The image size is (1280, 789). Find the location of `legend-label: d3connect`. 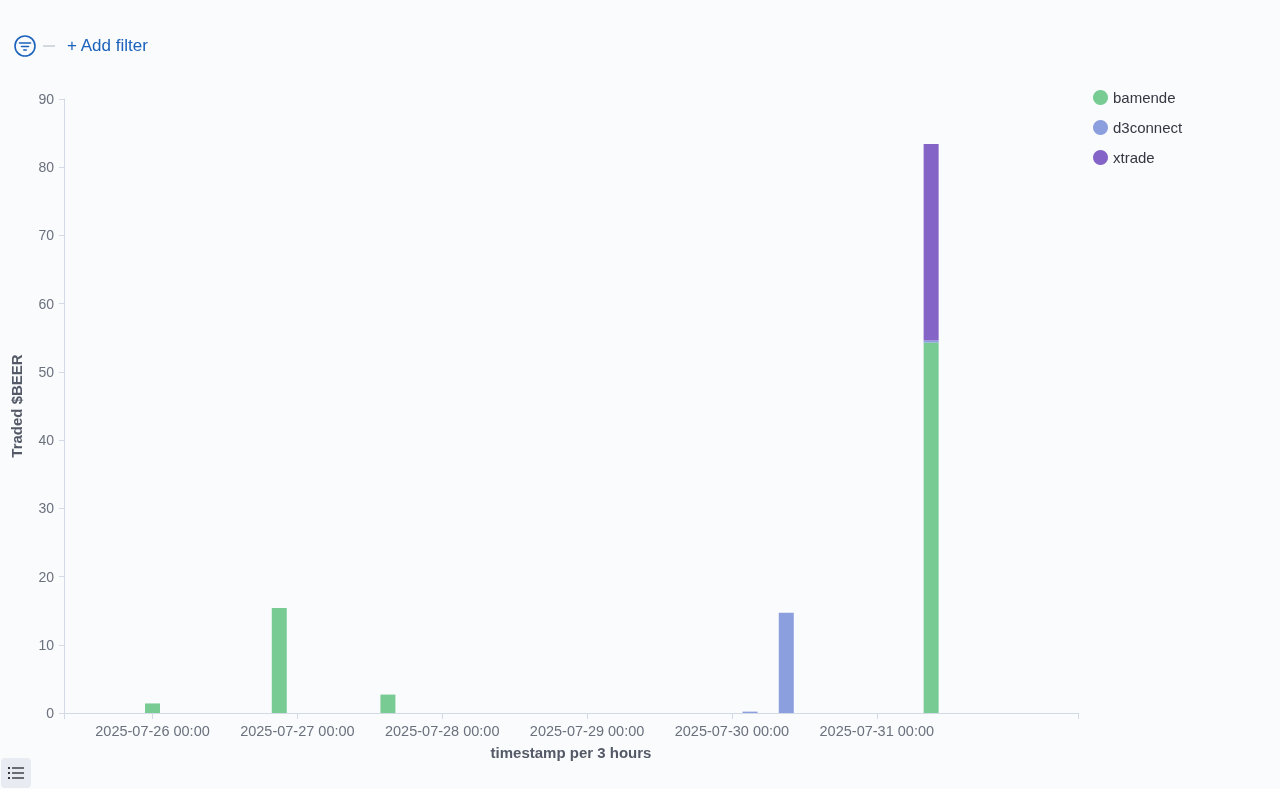

legend-label: d3connect is located at coordinates (1148, 127).